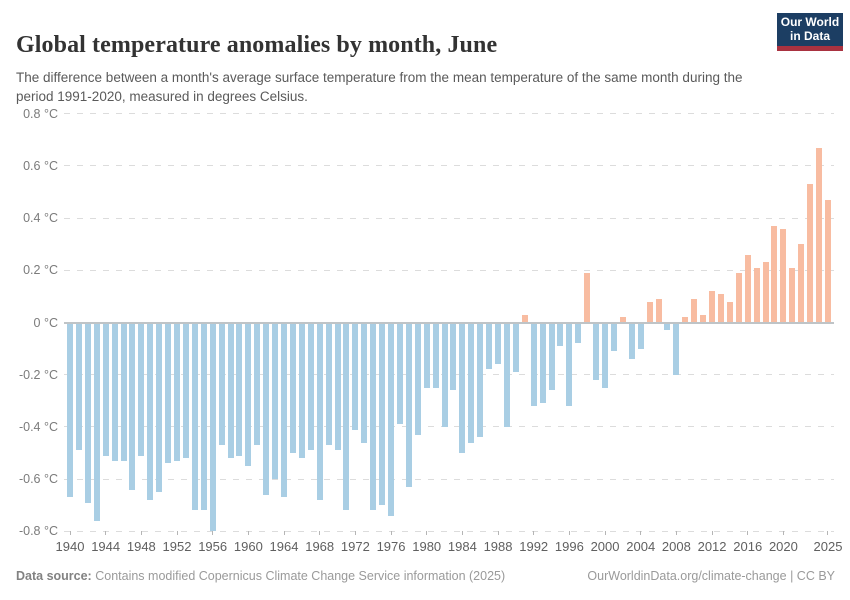 This screenshot has height=600, width=850. I want to click on bar-1951, so click(168, 393).